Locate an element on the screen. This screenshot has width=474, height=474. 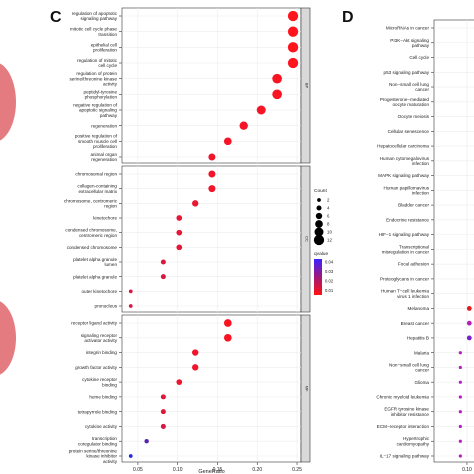
x-tick-label: 0.15 is located at coordinates (218, 470).